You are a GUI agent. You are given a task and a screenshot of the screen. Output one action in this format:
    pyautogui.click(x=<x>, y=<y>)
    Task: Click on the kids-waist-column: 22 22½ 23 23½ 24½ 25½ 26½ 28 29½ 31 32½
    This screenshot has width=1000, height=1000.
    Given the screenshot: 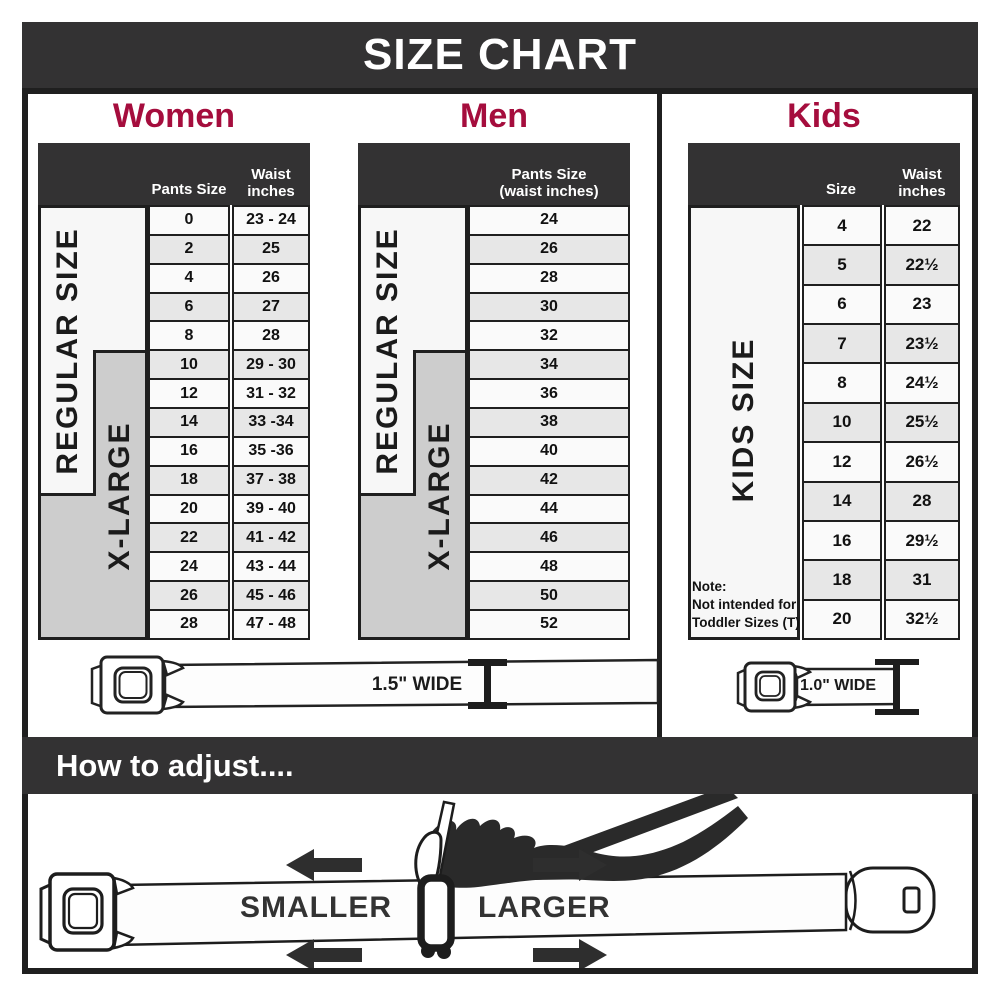 What is the action you would take?
    pyautogui.click(x=922, y=422)
    